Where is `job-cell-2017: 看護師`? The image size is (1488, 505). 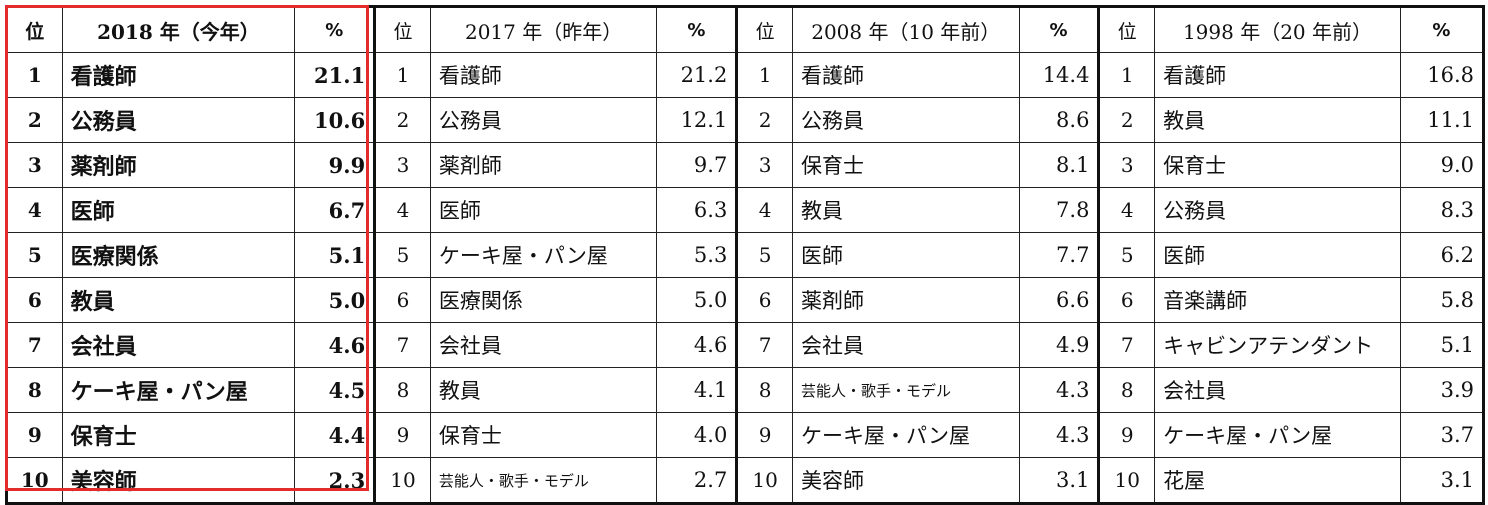 job-cell-2017: 看護師 is located at coordinates (543, 75).